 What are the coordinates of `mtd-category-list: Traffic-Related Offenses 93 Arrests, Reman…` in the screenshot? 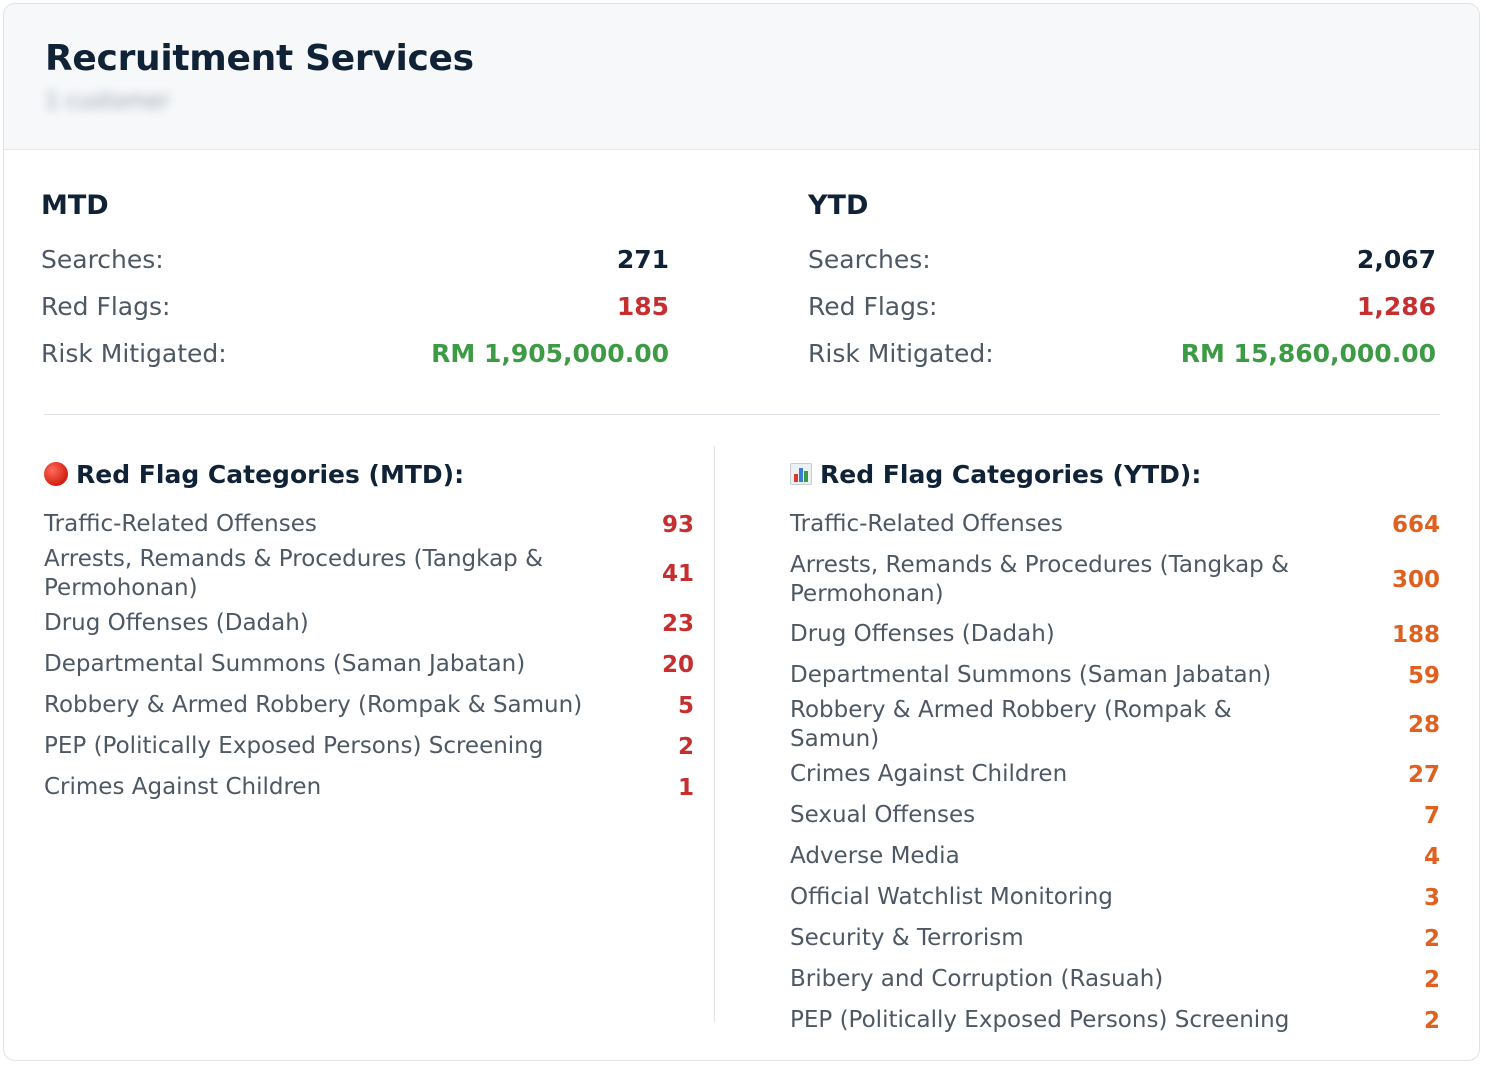 It's located at (369, 656).